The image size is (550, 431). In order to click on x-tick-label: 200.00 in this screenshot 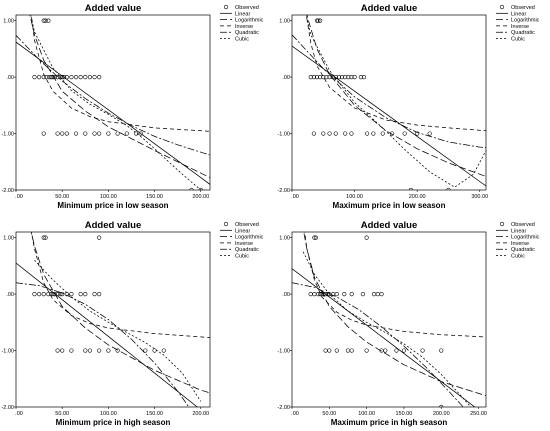, I will do `click(200, 414)`.